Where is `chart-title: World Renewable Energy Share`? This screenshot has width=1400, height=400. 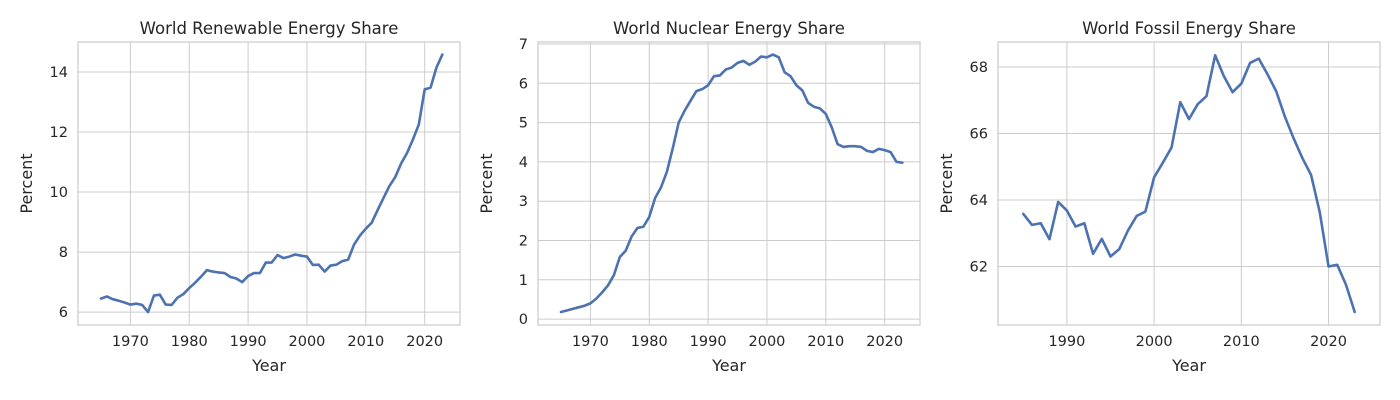
chart-title: World Renewable Energy Share is located at coordinates (269, 28).